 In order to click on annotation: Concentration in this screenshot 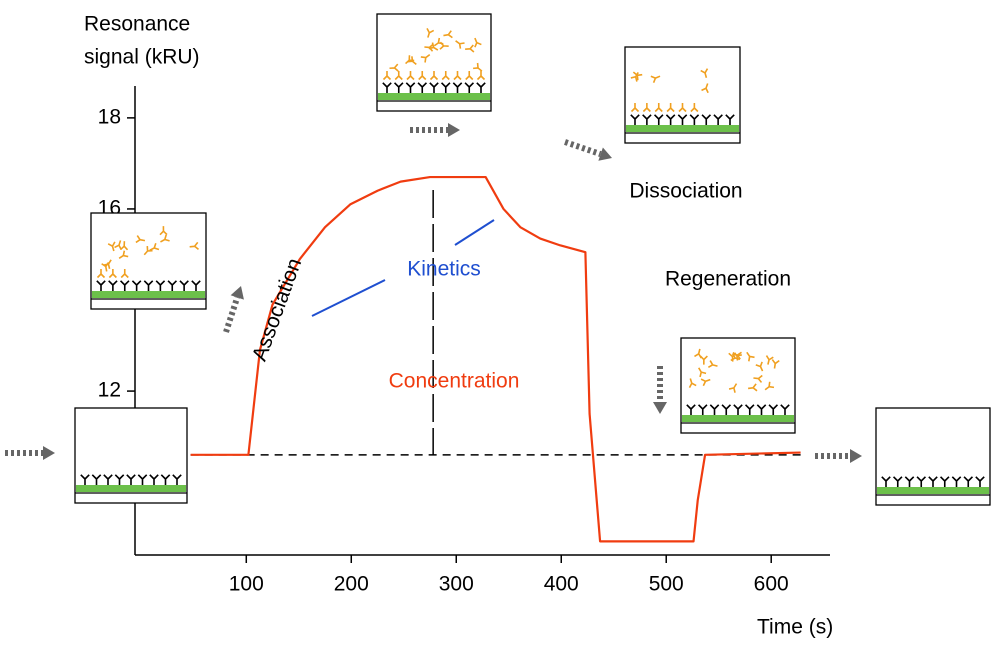, I will do `click(454, 381)`.